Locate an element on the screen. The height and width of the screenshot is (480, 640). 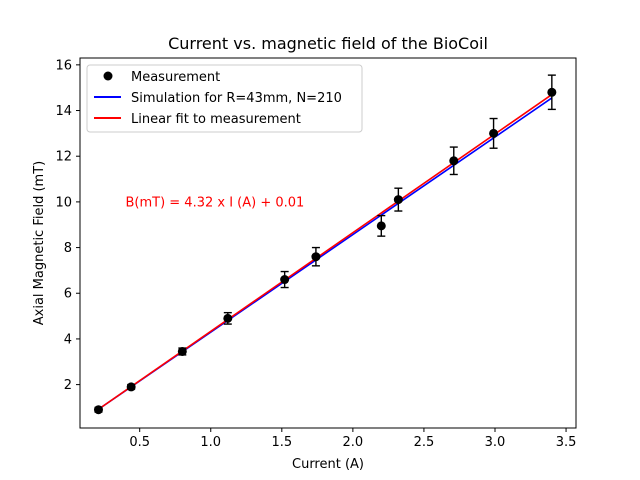
fit-equation-annotation: B(mT) = 4.32 x I (A) + 0.01 is located at coordinates (214, 202).